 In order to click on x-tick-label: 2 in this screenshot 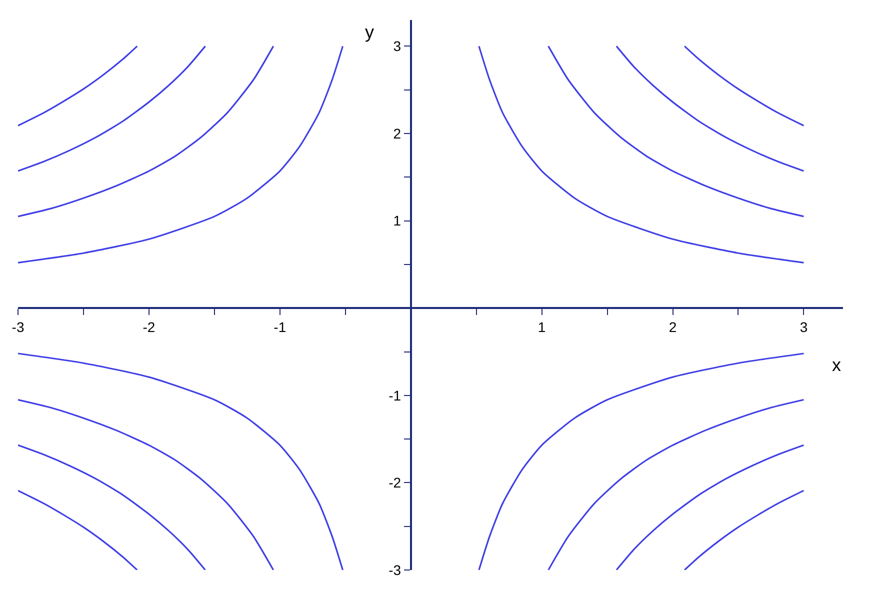, I will do `click(672, 326)`.